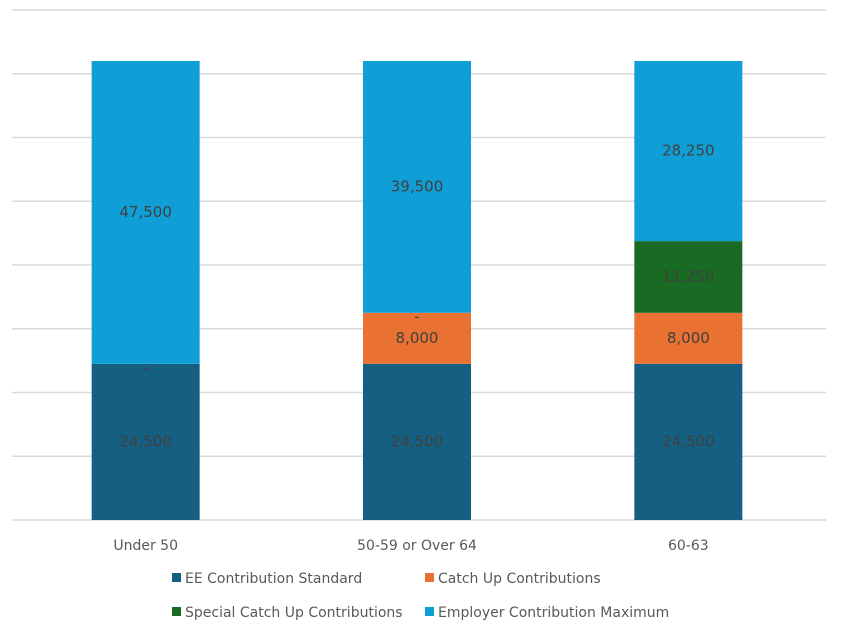 This screenshot has width=842, height=637. What do you see at coordinates (145, 546) in the screenshot?
I see `category-label: Under 50` at bounding box center [145, 546].